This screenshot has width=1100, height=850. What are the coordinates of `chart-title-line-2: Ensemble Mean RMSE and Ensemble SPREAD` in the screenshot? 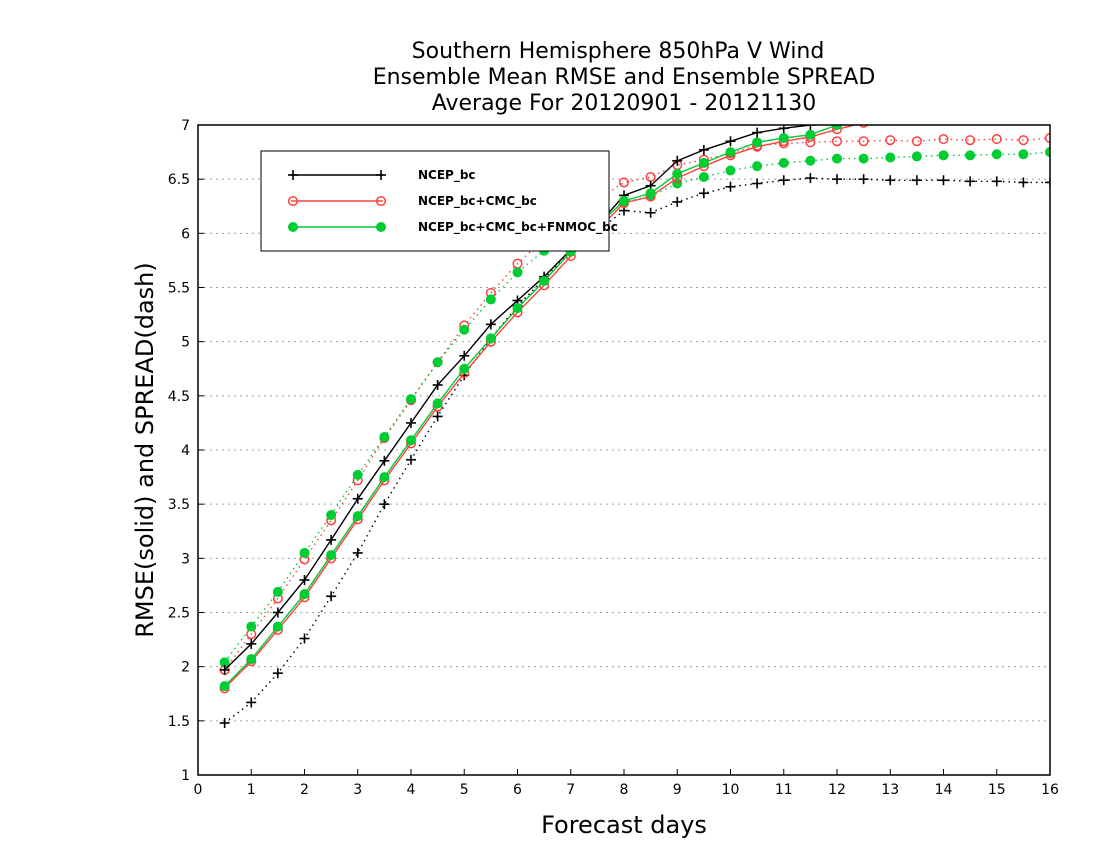 It's located at (624, 77).